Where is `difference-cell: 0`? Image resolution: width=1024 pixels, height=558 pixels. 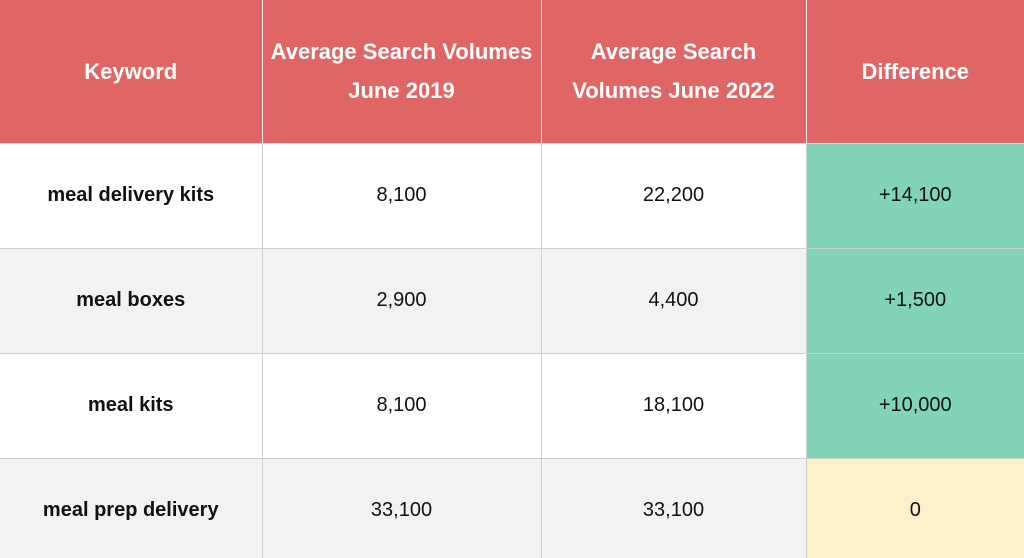 difference-cell: 0 is located at coordinates (914, 507).